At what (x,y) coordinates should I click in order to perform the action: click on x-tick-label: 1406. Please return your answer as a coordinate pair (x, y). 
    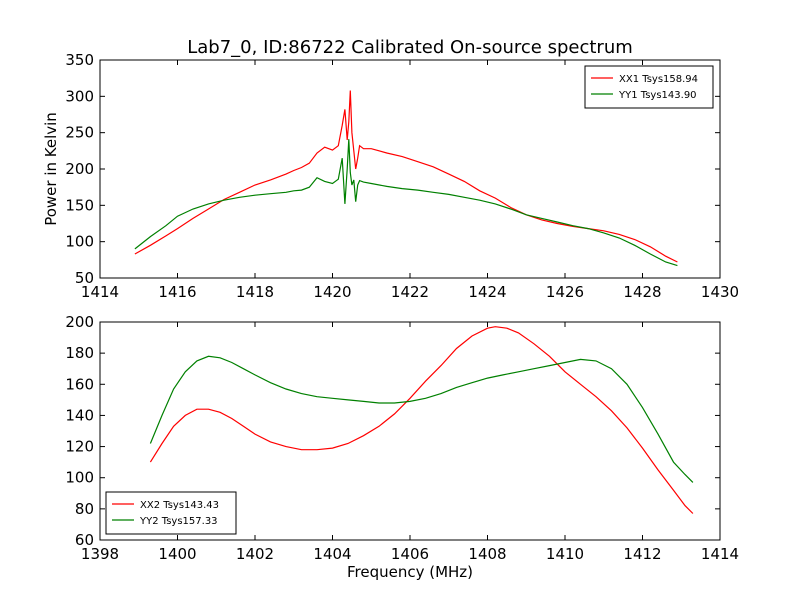
    Looking at the image, I should click on (410, 554).